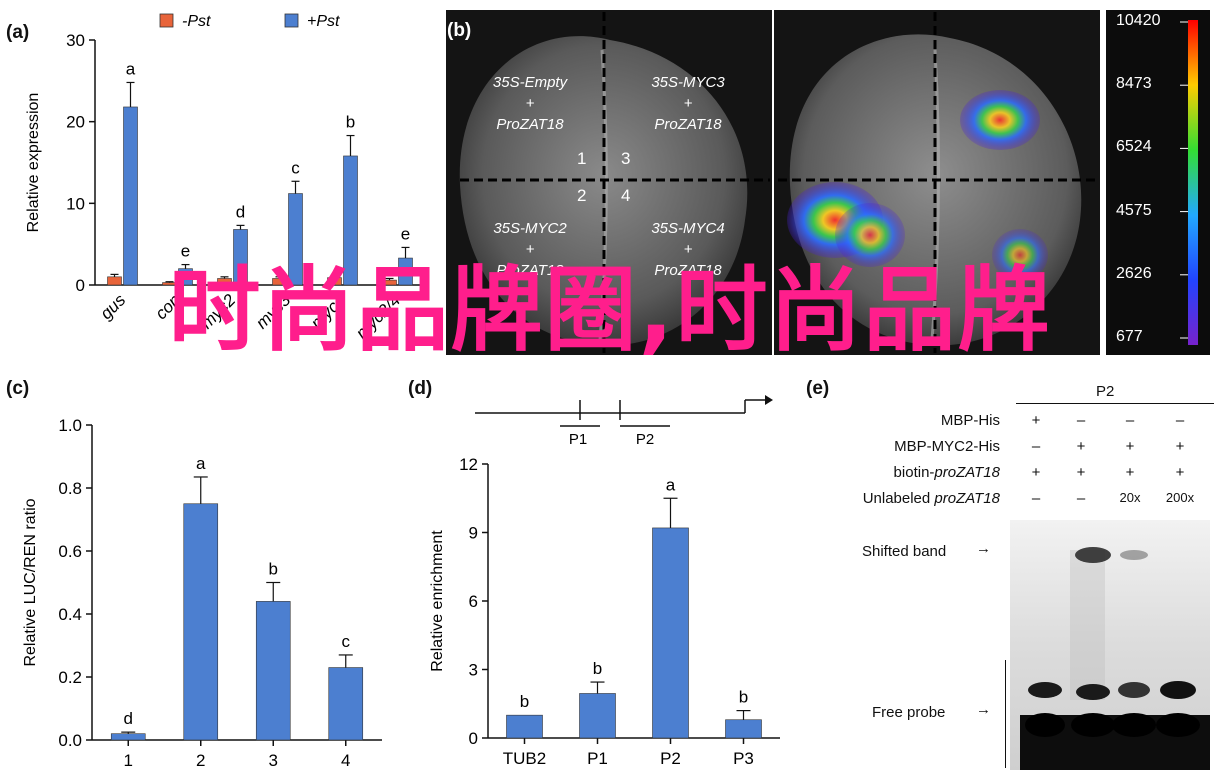  I want to click on quadrant-1-label: 35S-Empty + ProZAT18, so click(530, 103).